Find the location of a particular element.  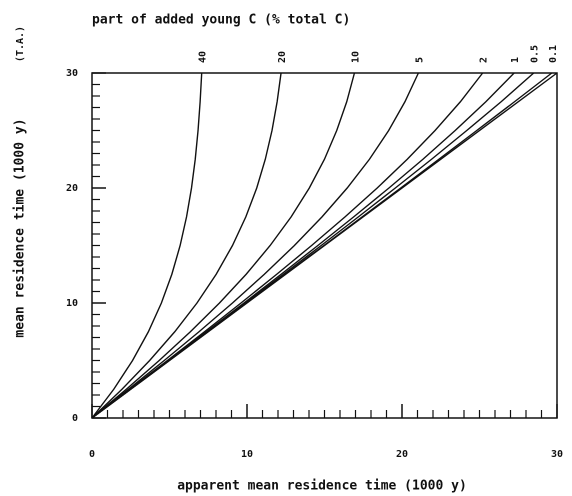

y-tick-label: 0 is located at coordinates (75, 418).